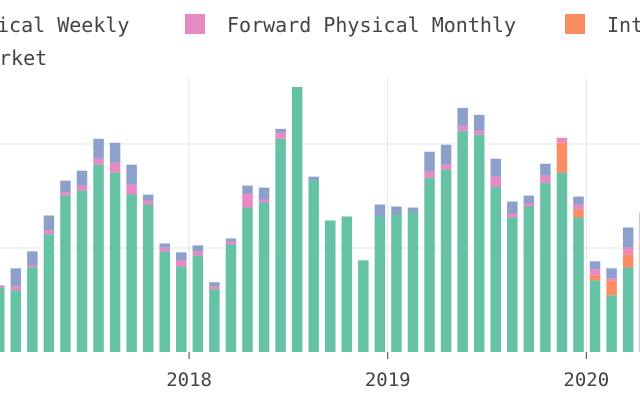 The height and width of the screenshot is (400, 640). I want to click on x-axis-ticks: 2018201920202021, so click(387, 371).